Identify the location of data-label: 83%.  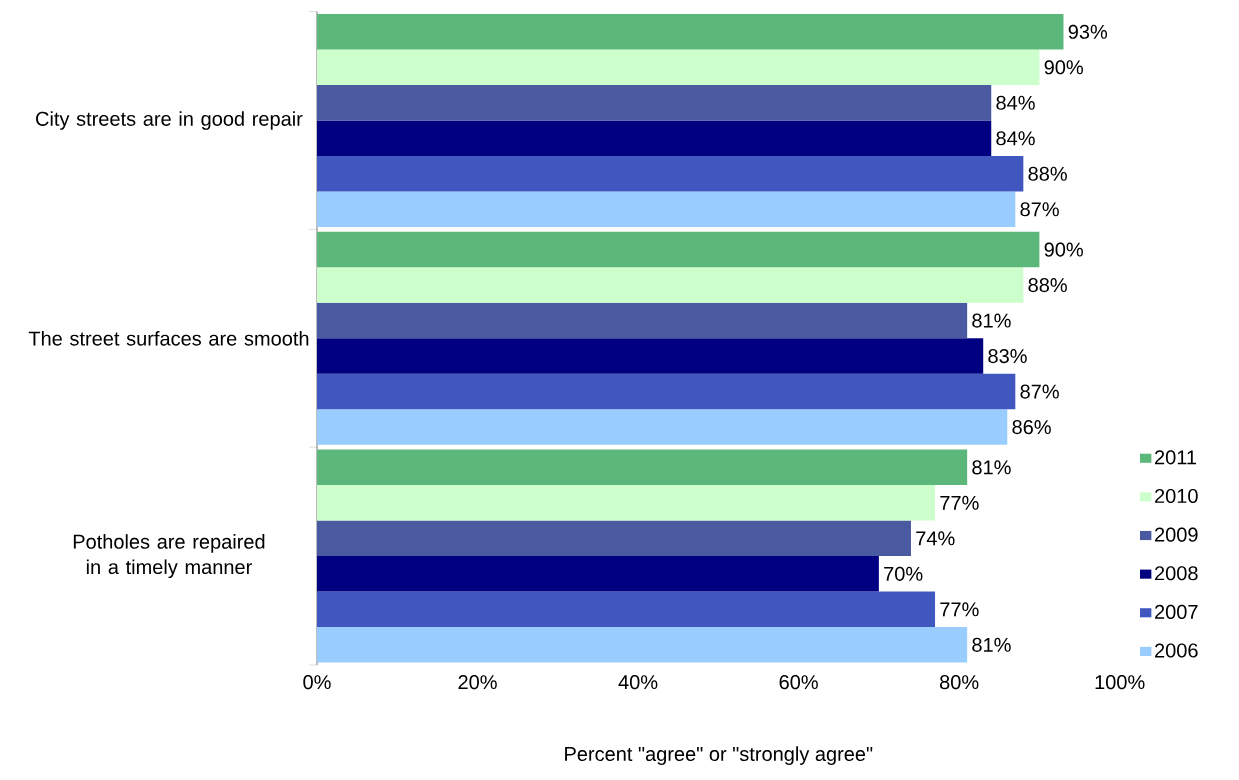
(1007, 356).